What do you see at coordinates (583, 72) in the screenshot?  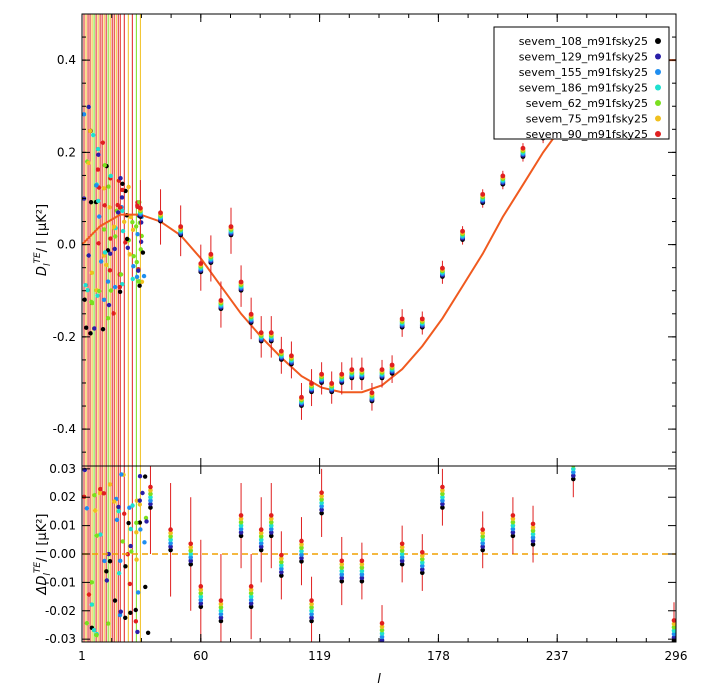 I see `legend-label: sevem_155_m91fsky25` at bounding box center [583, 72].